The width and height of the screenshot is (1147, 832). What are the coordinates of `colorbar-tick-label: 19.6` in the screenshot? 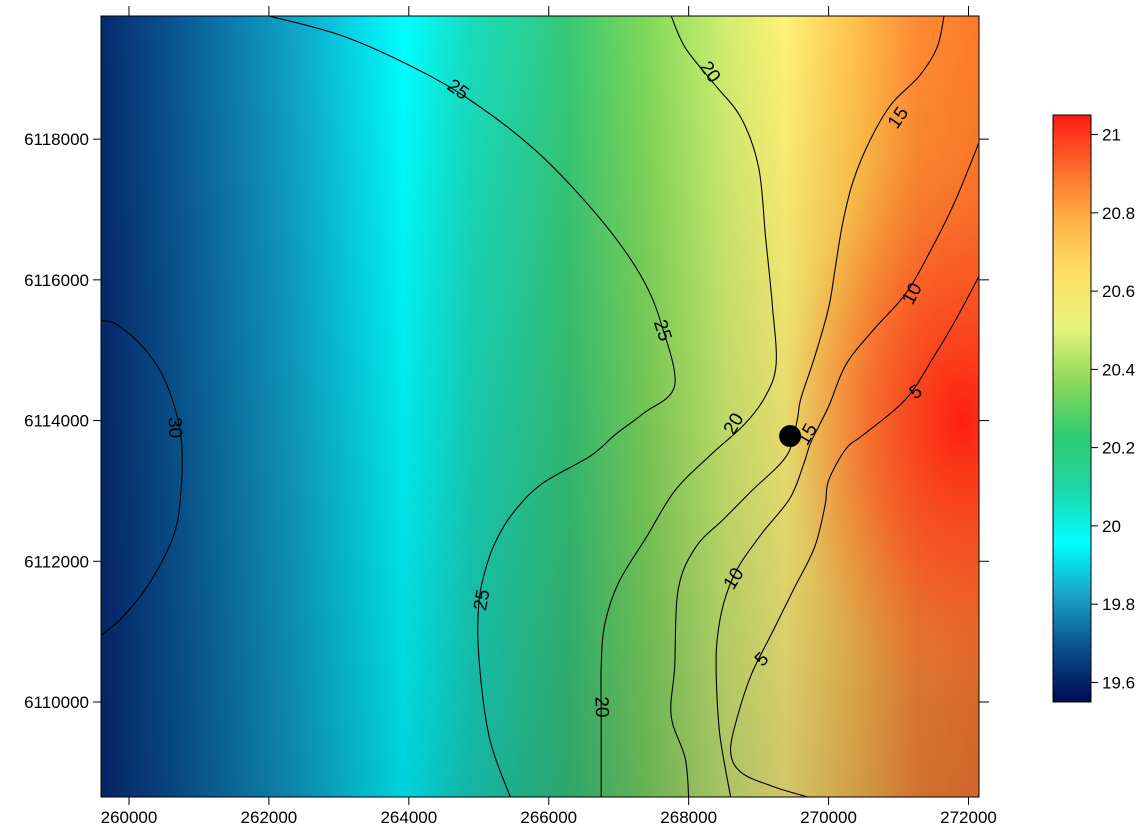 It's located at (1118, 682).